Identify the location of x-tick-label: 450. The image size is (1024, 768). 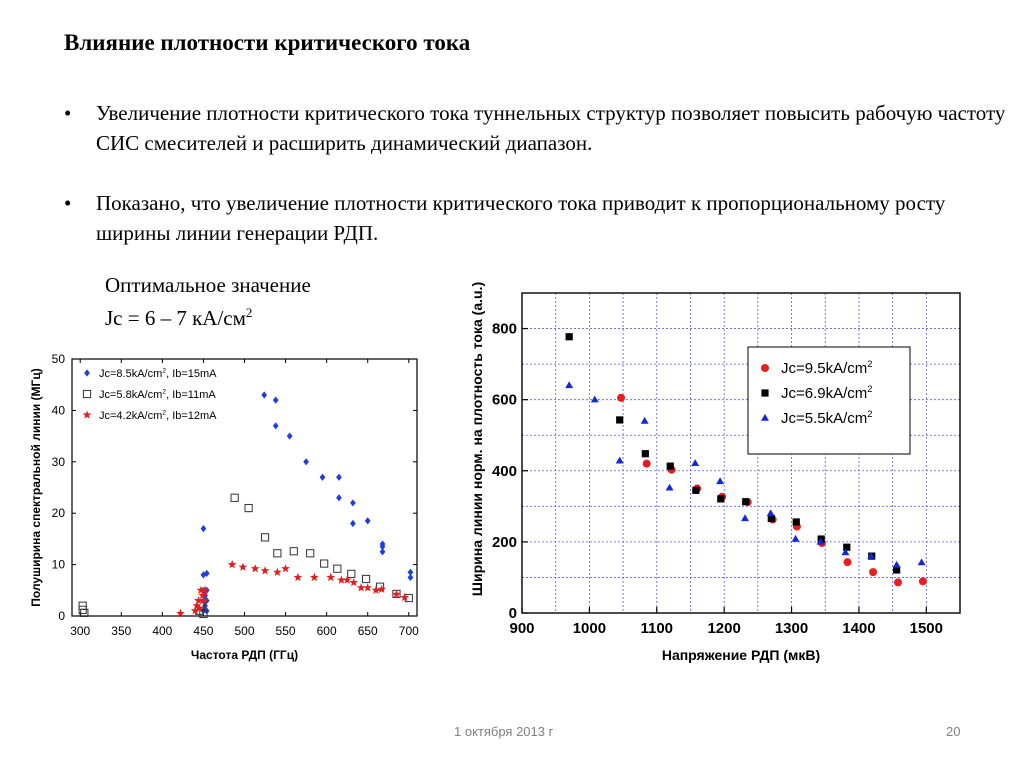
(203, 631).